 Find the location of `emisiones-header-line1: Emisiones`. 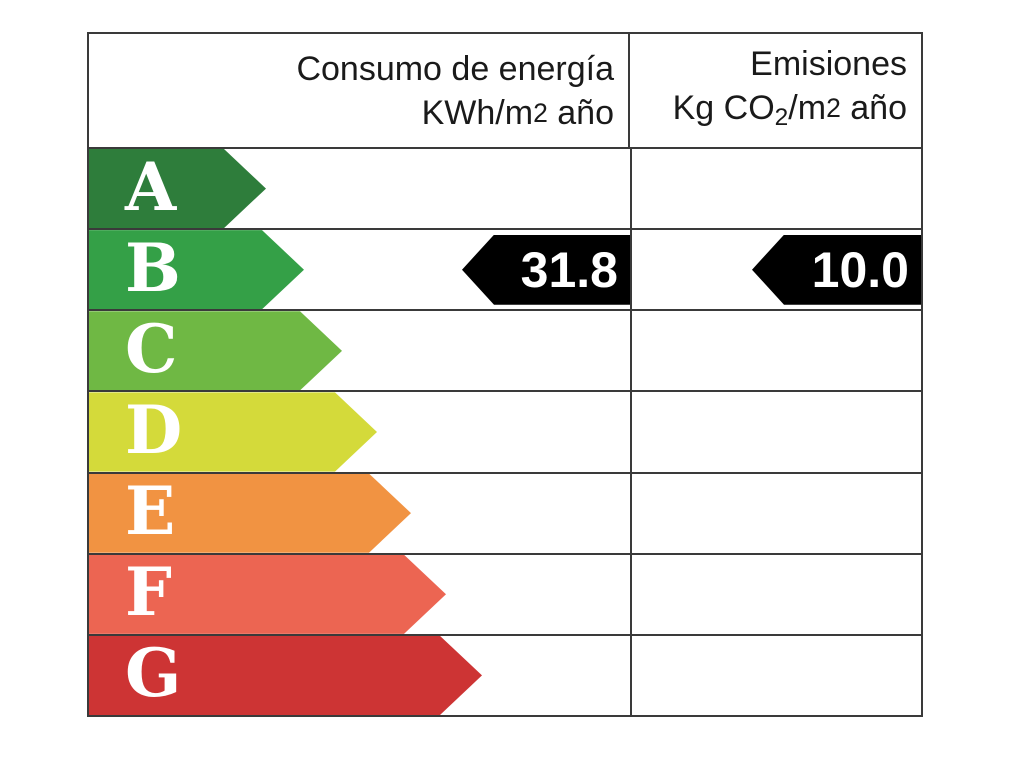

emisiones-header-line1: Emisiones is located at coordinates (828, 63).